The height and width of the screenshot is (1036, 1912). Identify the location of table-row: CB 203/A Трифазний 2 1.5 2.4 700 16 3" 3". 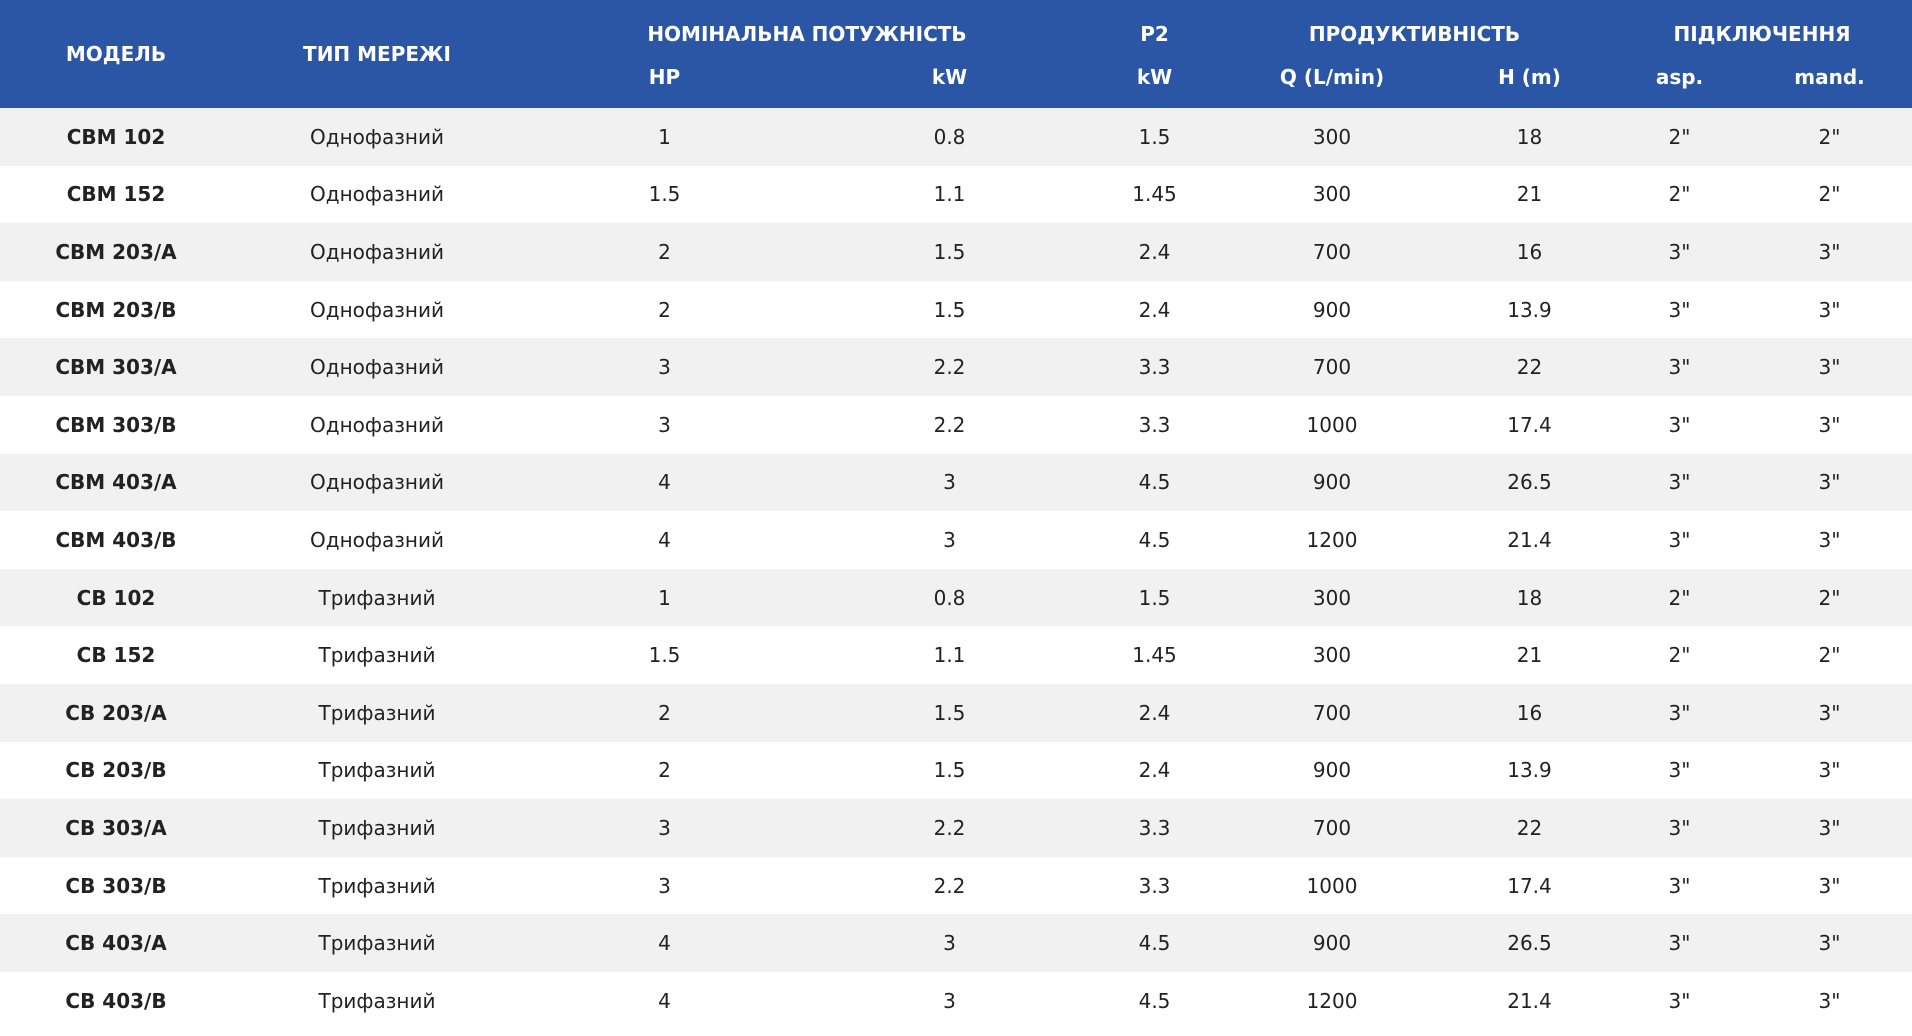
(956, 712).